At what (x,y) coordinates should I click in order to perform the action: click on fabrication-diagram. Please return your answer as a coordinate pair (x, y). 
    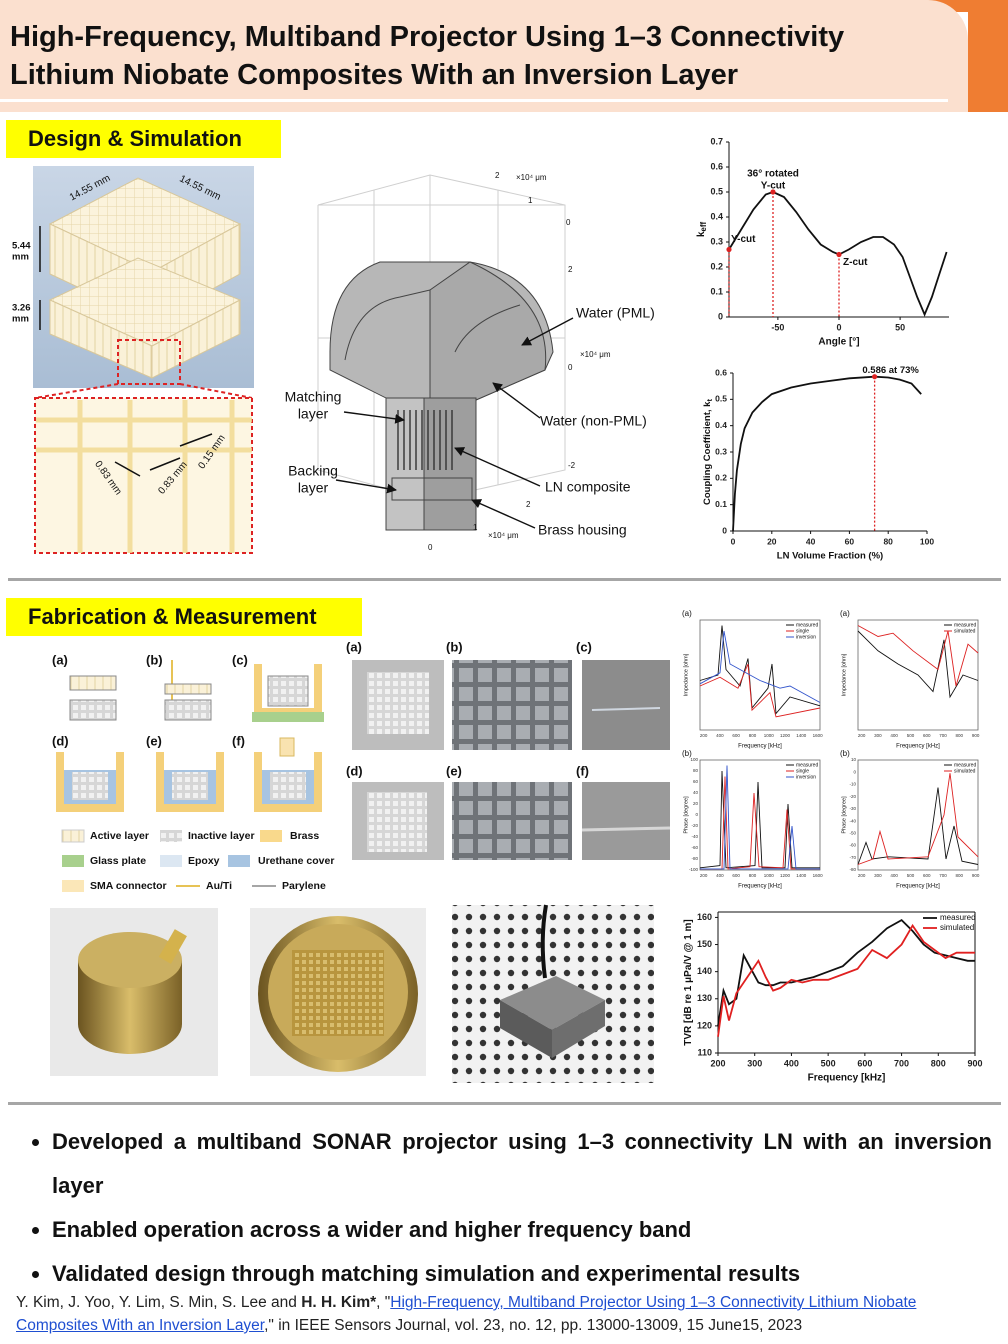
    Looking at the image, I should click on (190, 776).